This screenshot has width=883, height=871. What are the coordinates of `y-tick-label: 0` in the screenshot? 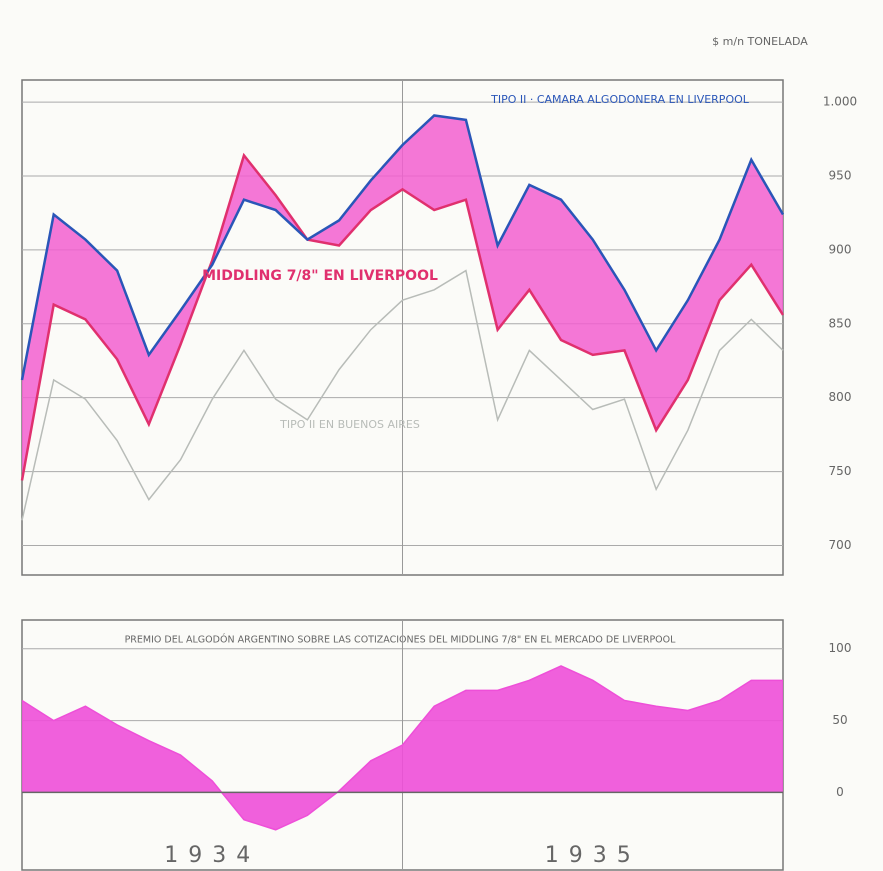 It's located at (840, 792).